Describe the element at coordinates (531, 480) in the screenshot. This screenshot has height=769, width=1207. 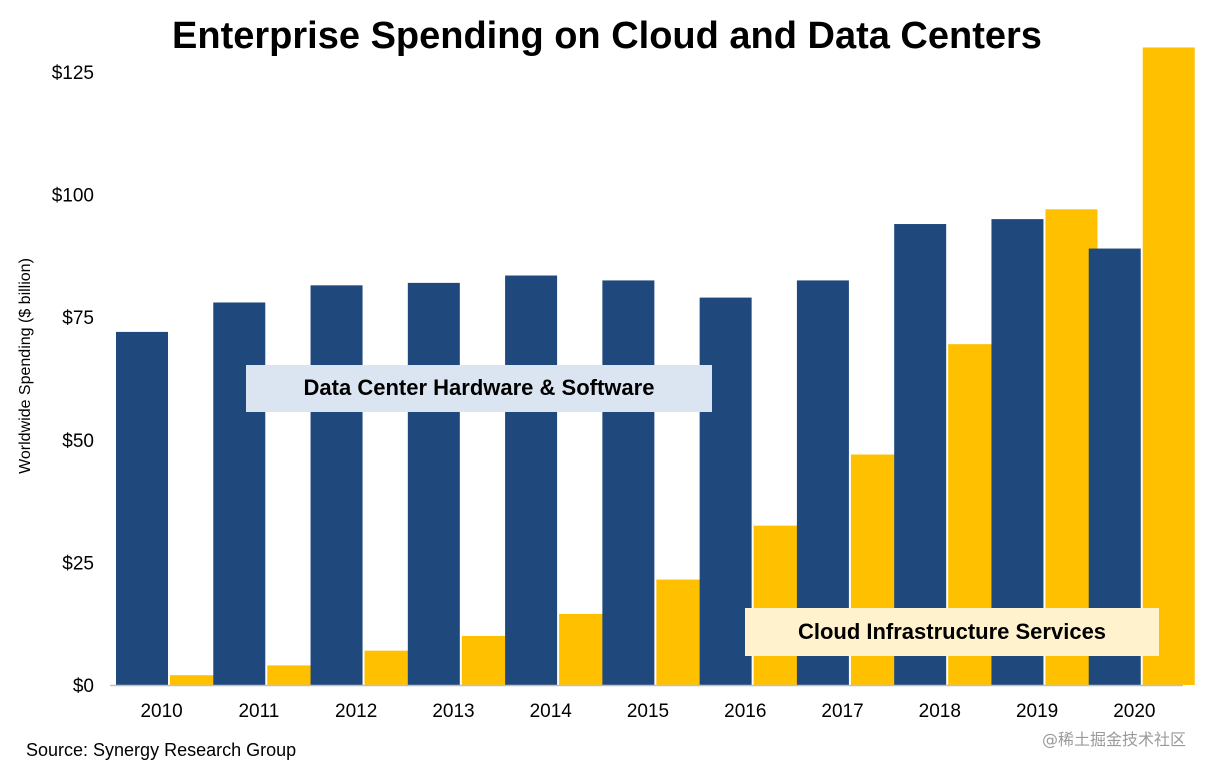
I see `bar-data-center-2014` at that location.